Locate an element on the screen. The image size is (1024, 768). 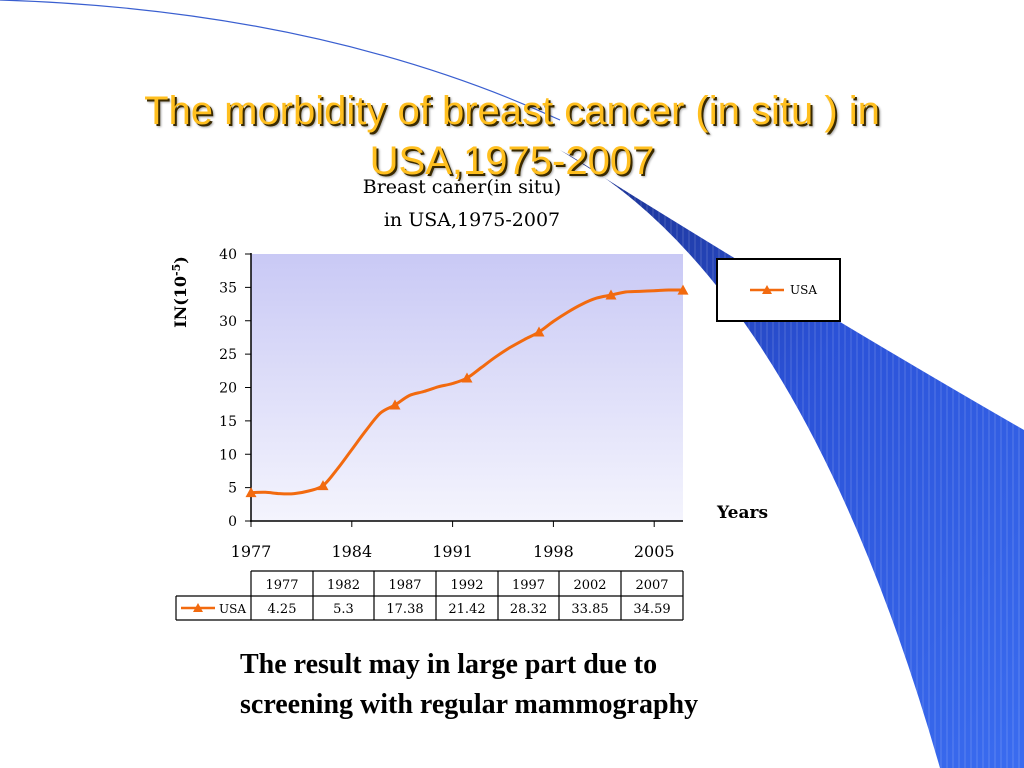
table-value-cell: 17.38 is located at coordinates (404, 609).